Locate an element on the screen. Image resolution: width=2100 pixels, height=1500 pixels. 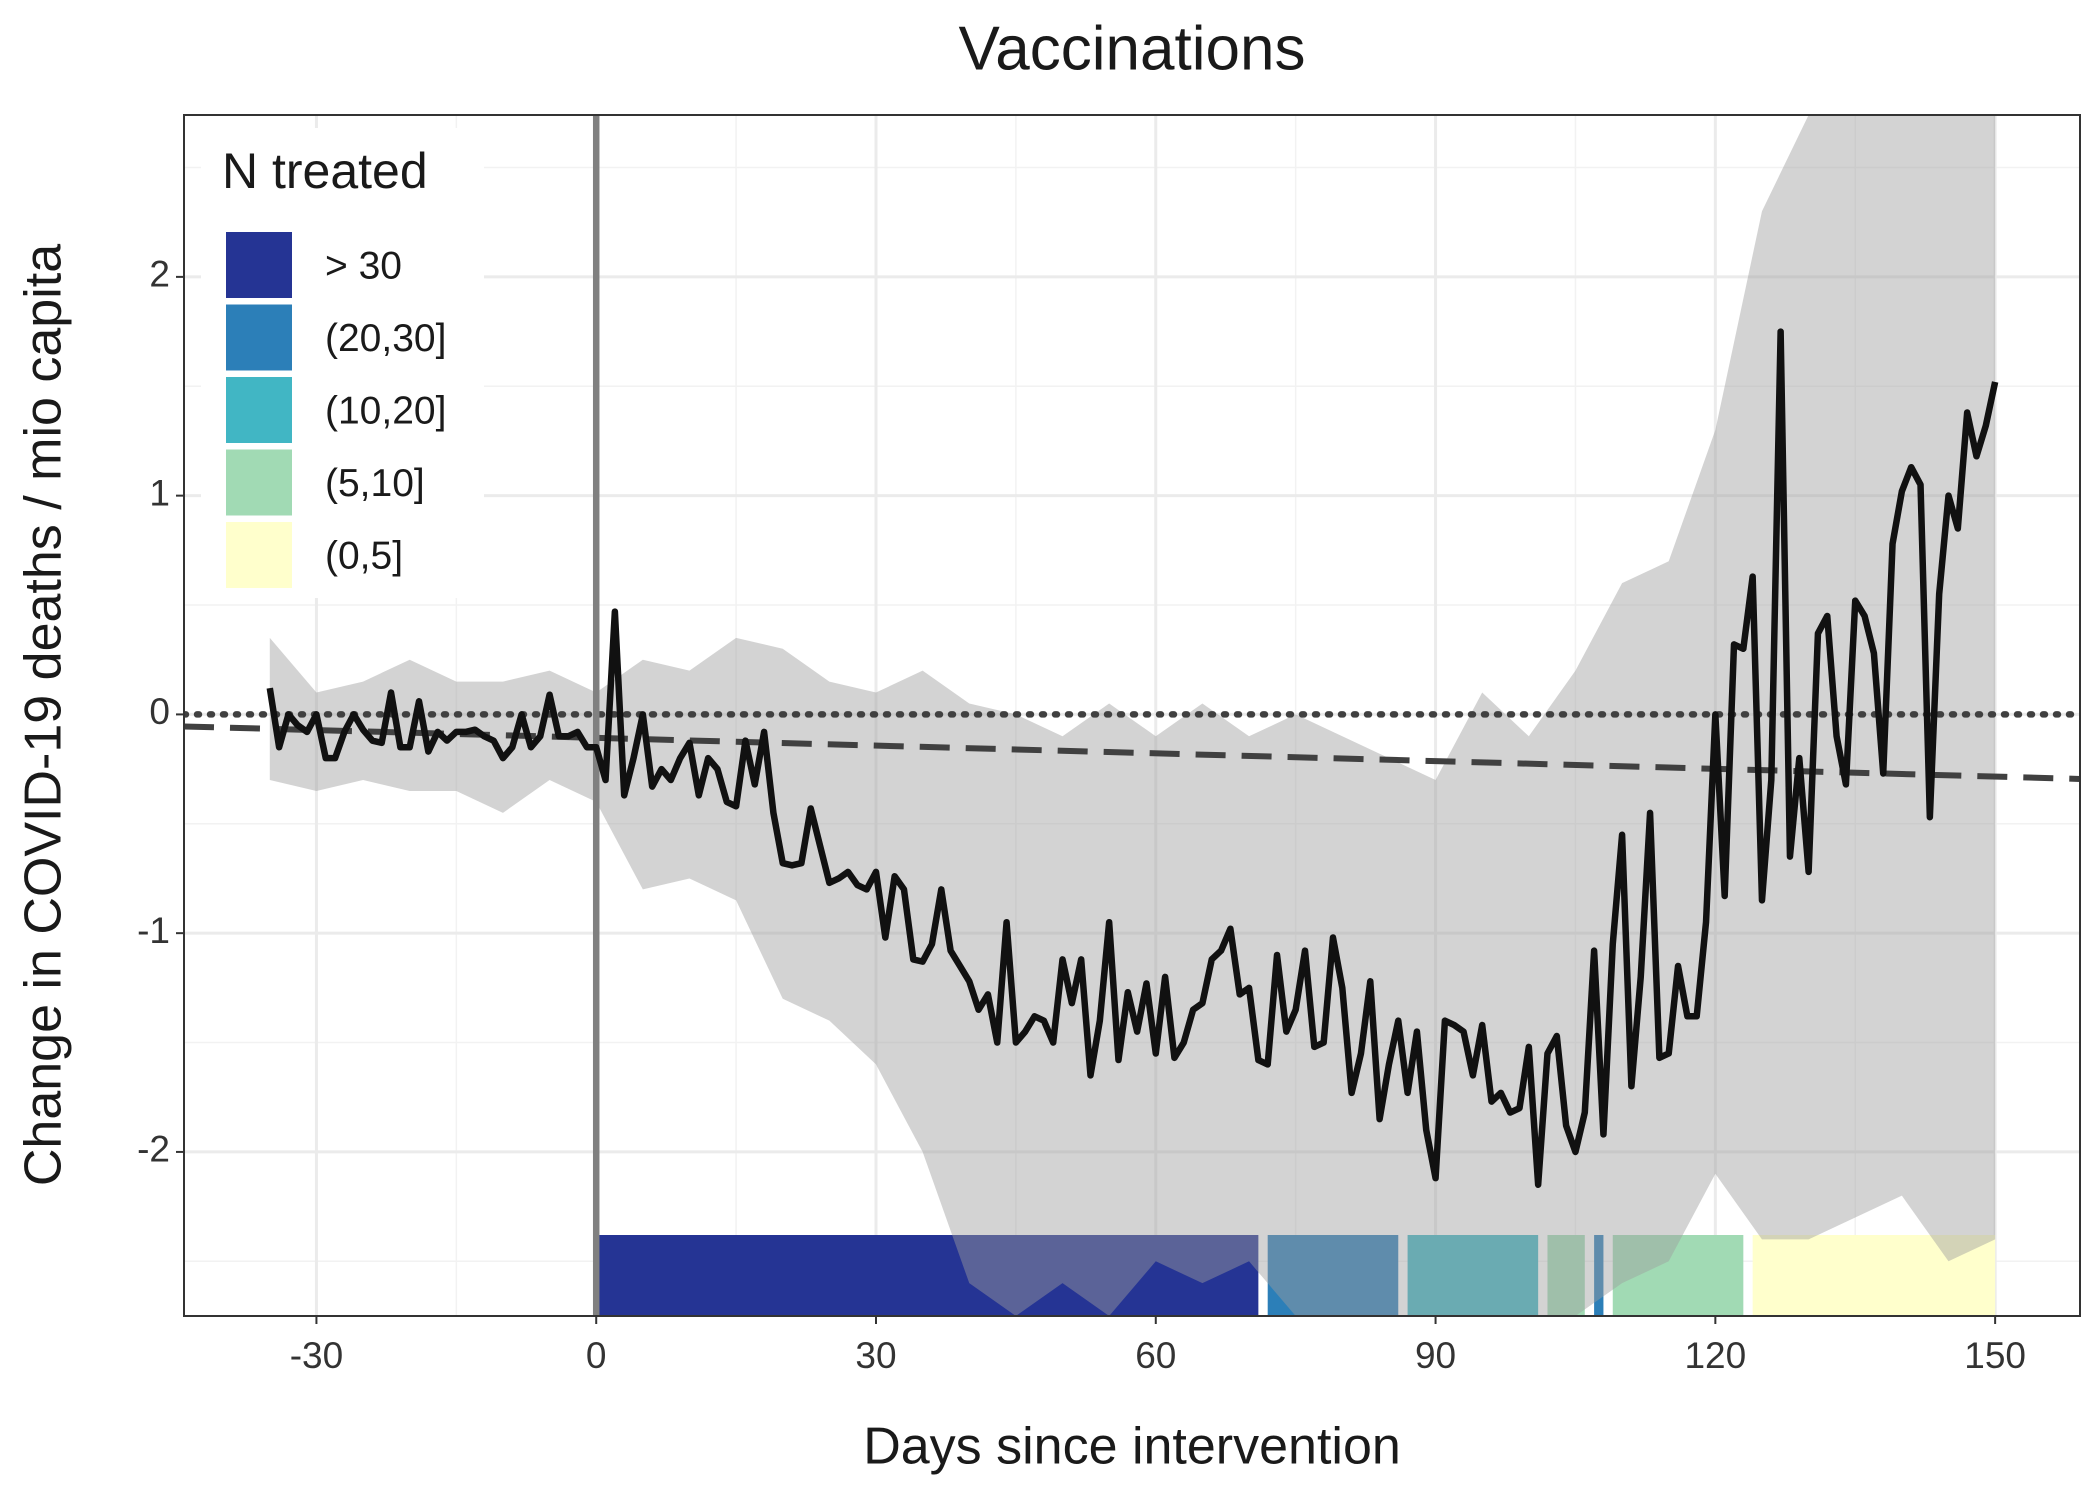
trend-line is located at coordinates (1132, 752).